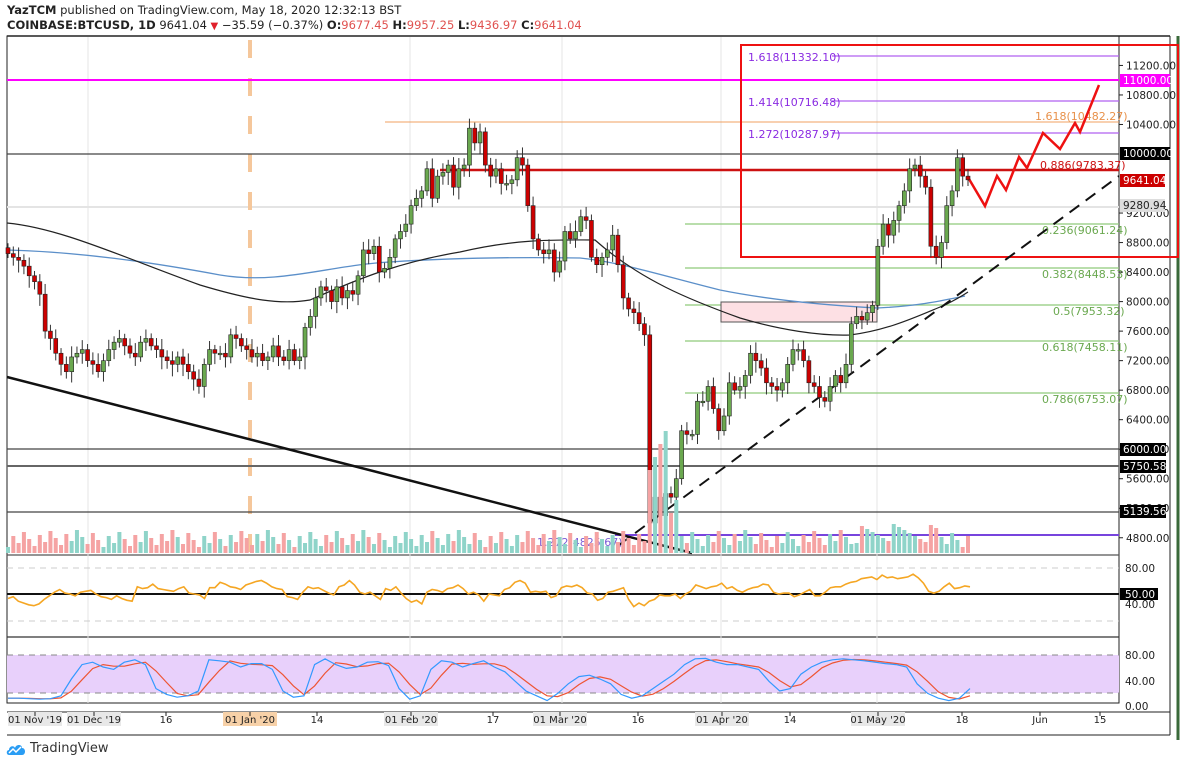 The width and height of the screenshot is (1182, 768). What do you see at coordinates (1085, 274) in the screenshot?
I see `svg-text: 0.382(8448.53)` at bounding box center [1085, 274].